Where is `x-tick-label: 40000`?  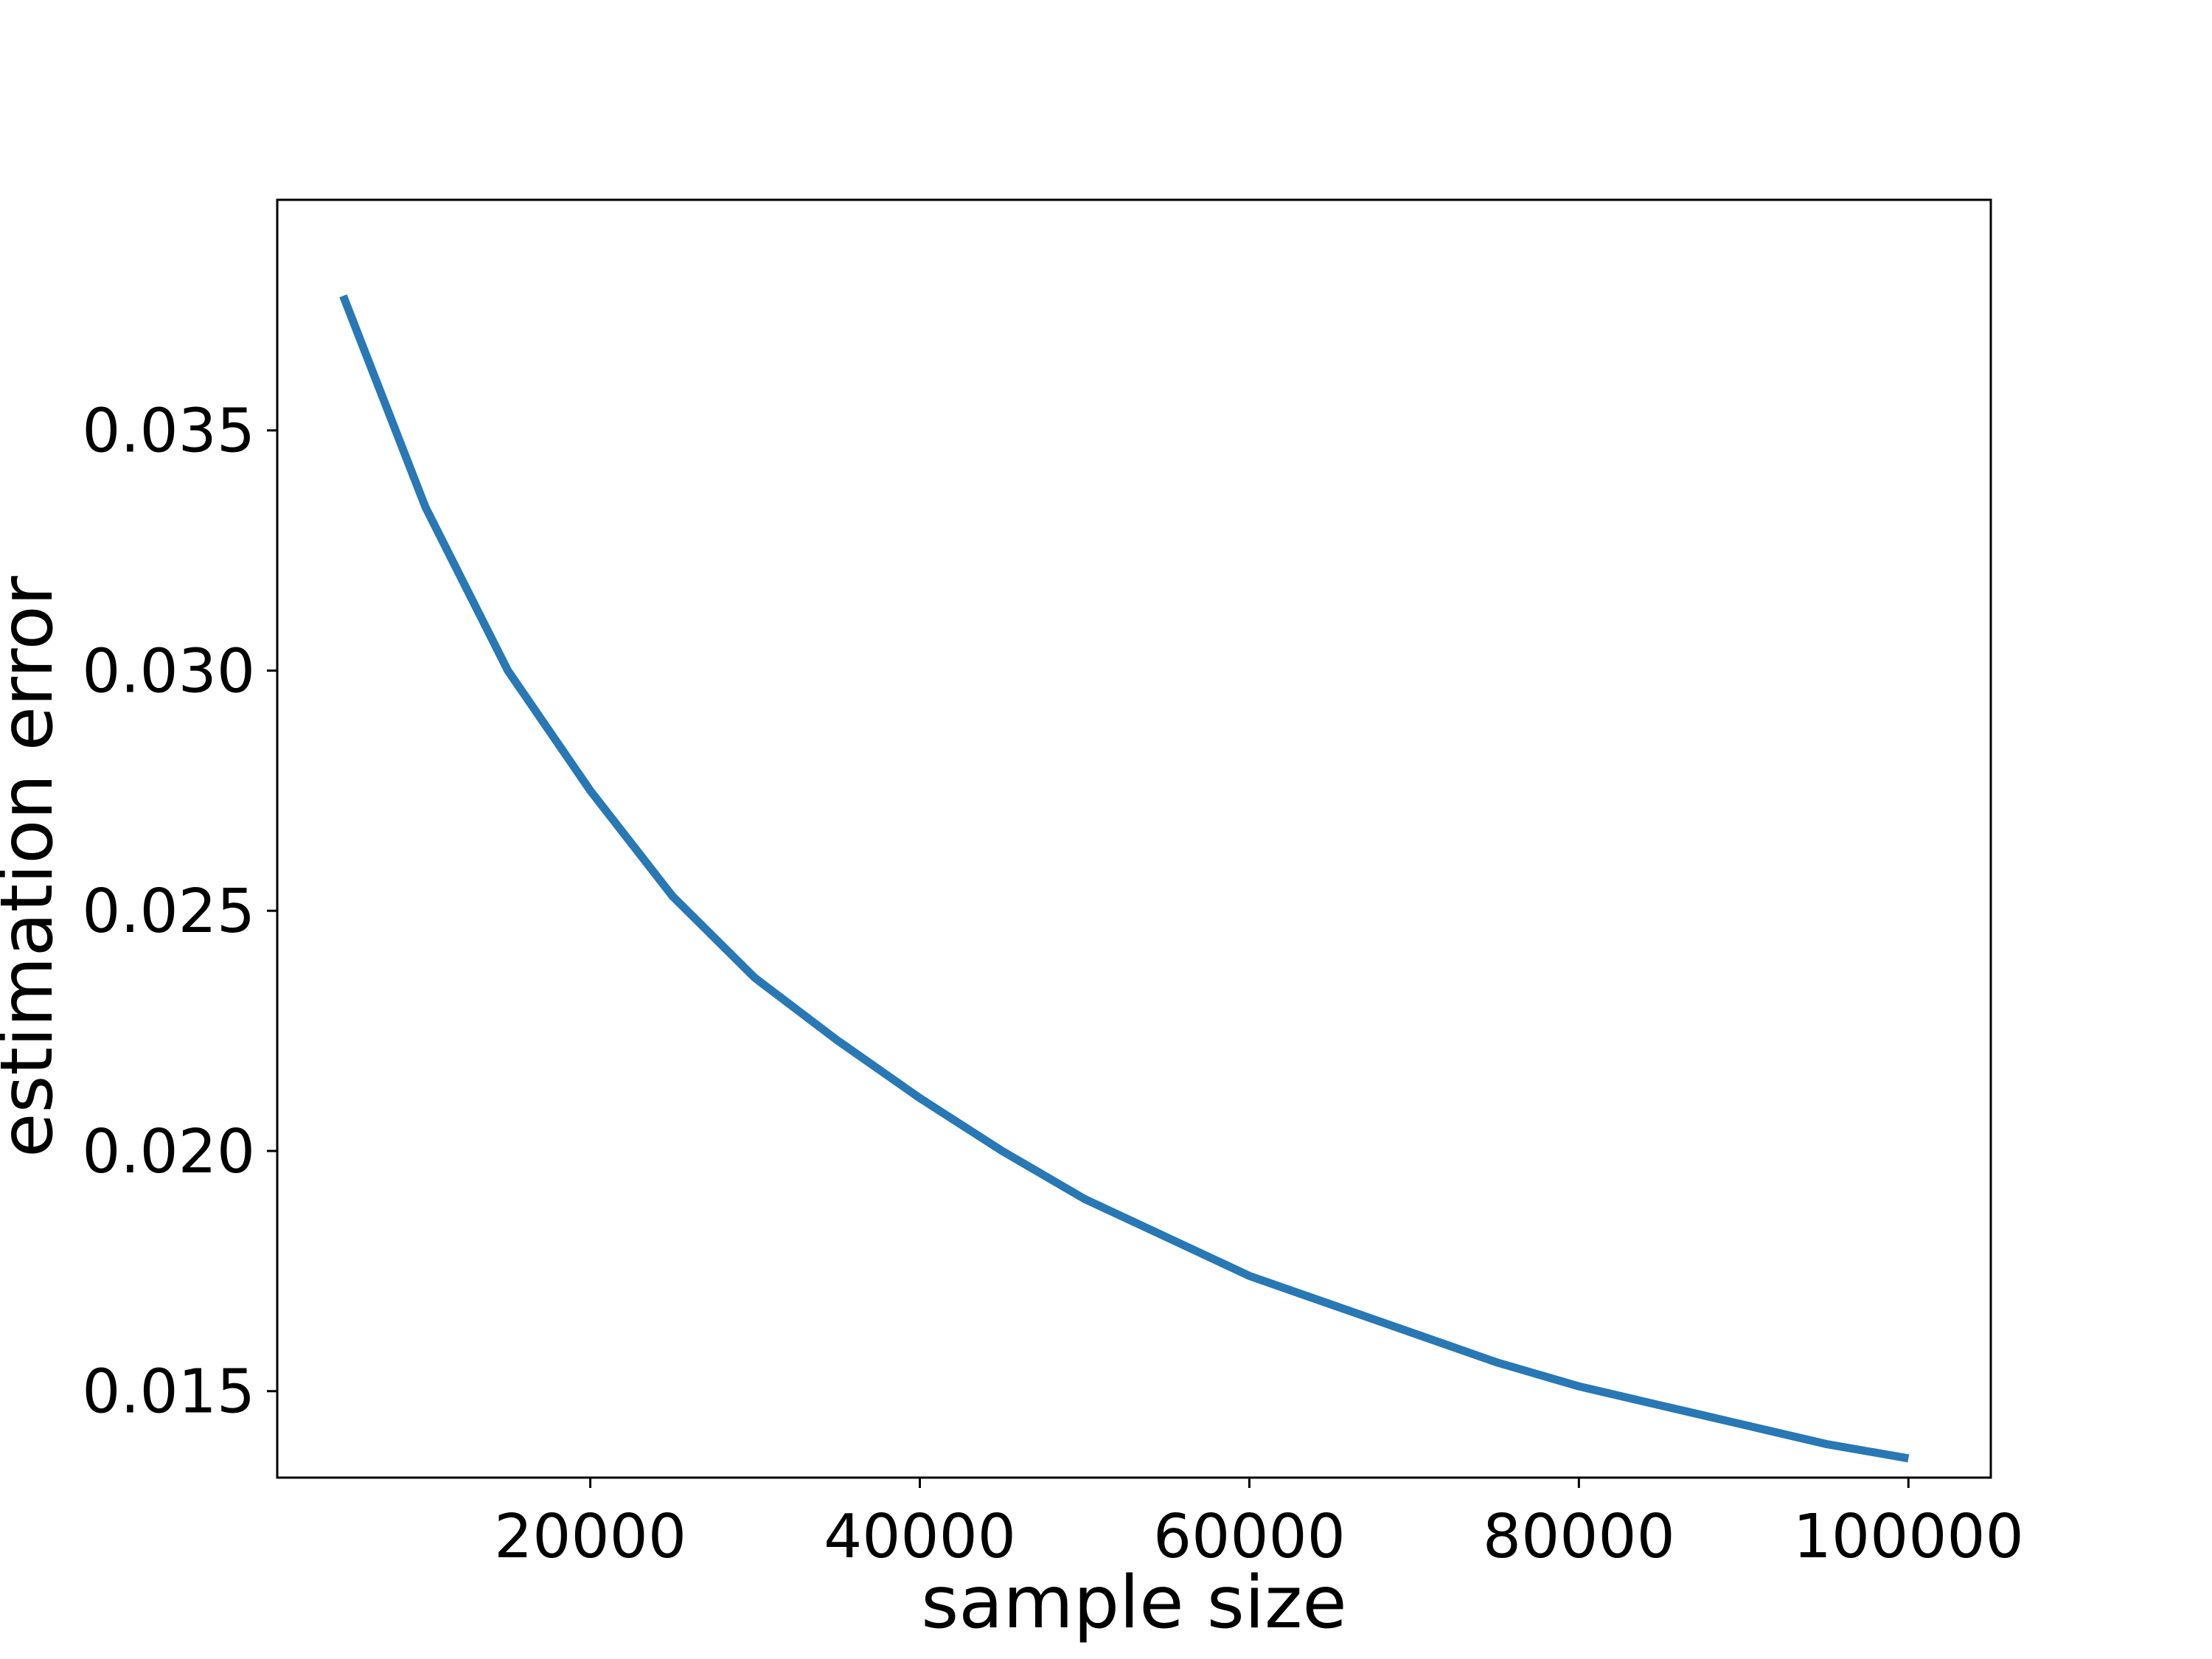 x-tick-label: 40000 is located at coordinates (920, 1537).